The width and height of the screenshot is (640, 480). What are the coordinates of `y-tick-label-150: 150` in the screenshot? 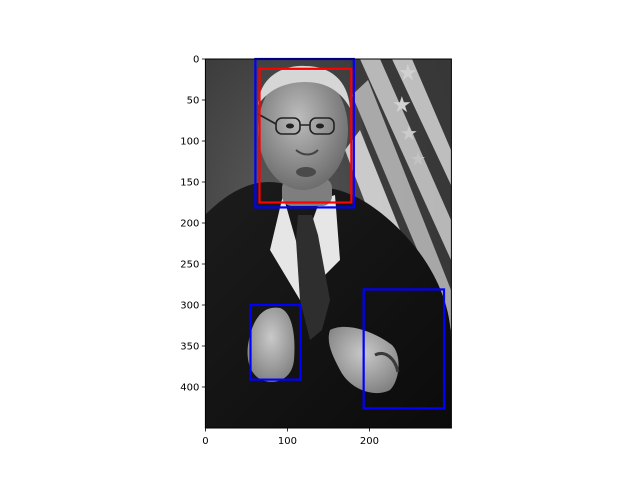 It's located at (189, 183).